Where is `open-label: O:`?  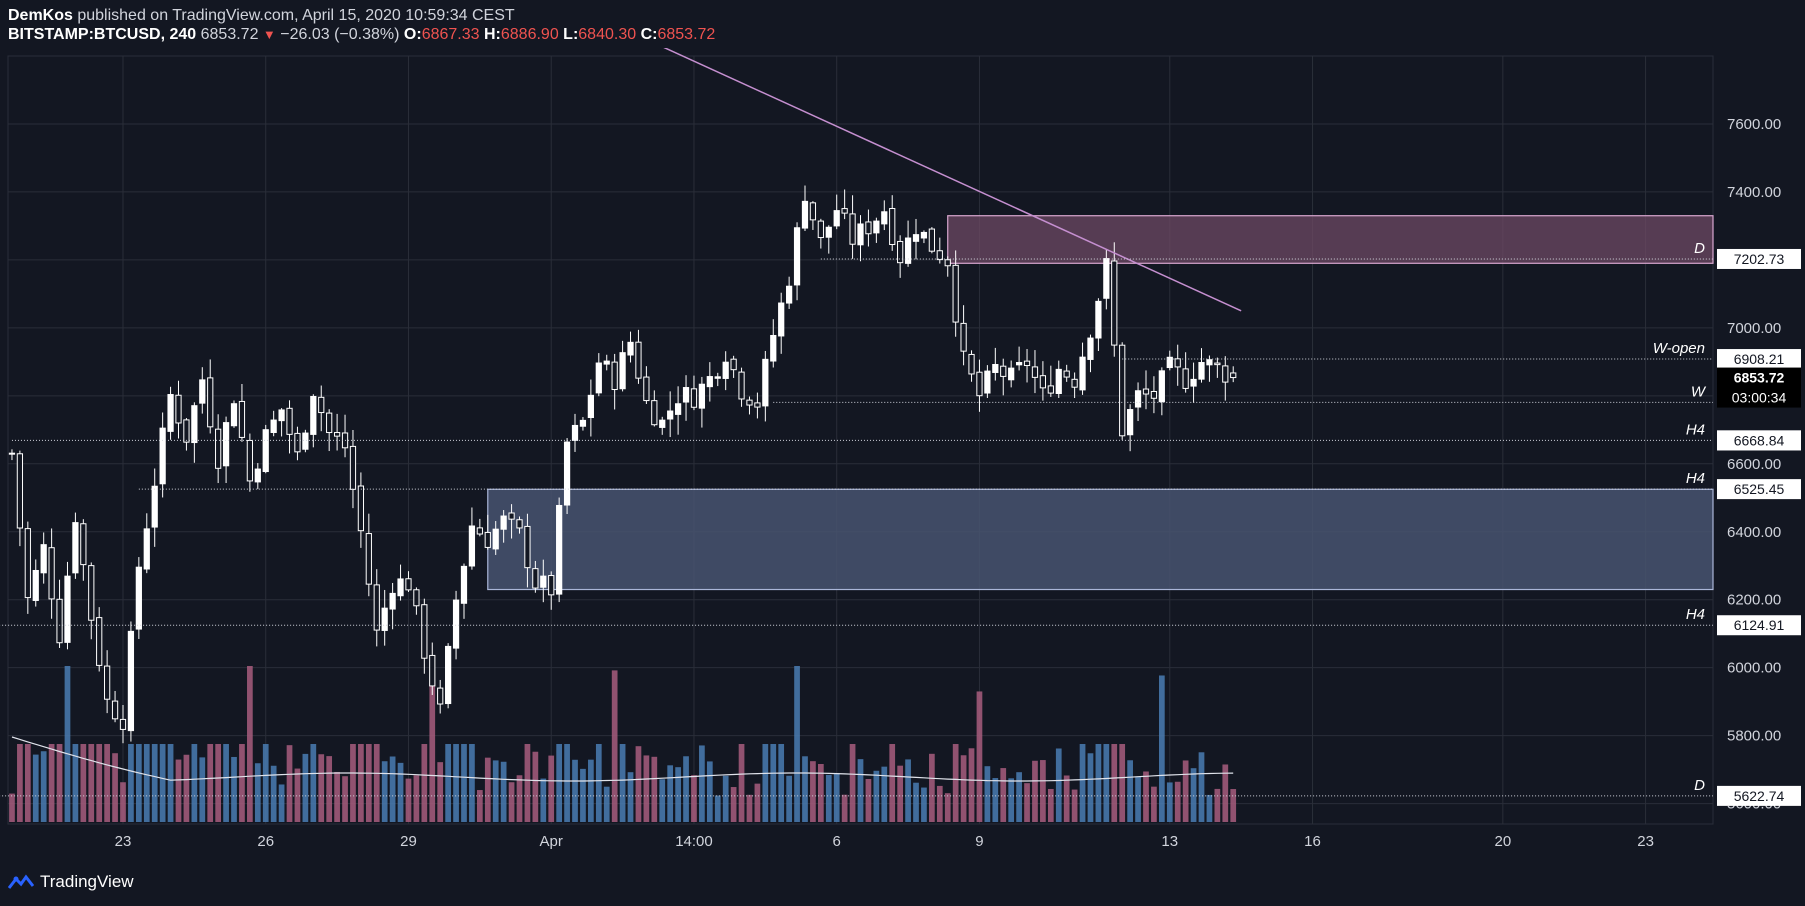 open-label: O: is located at coordinates (412, 34).